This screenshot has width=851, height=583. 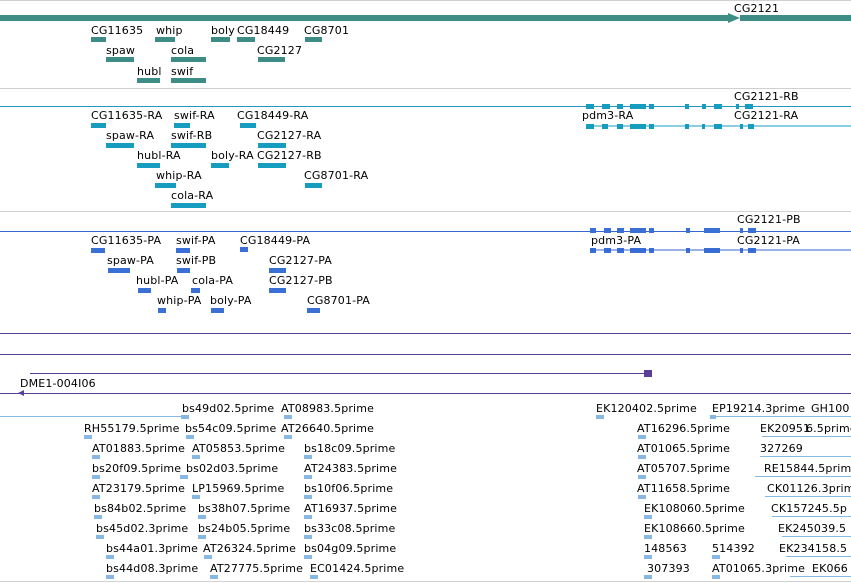 I want to click on track-separator, so click(x=425, y=0).